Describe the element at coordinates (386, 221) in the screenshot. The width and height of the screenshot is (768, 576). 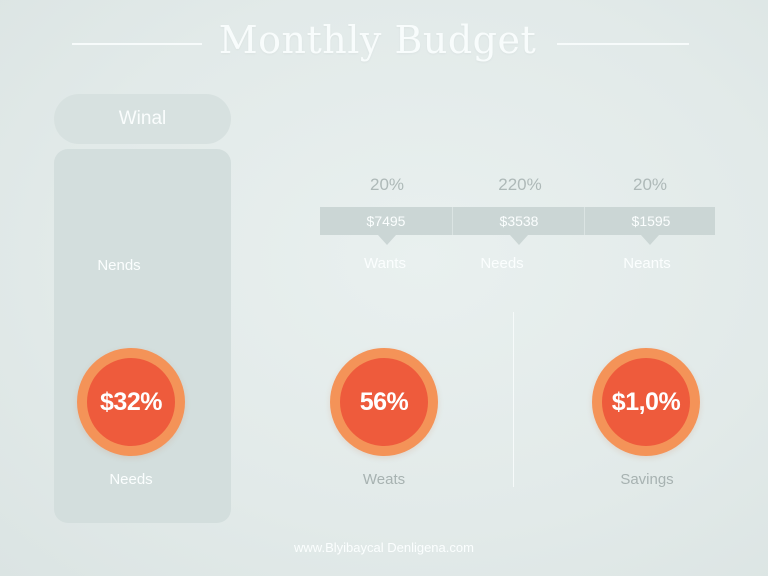
I see `column-amount-1: $7495` at that location.